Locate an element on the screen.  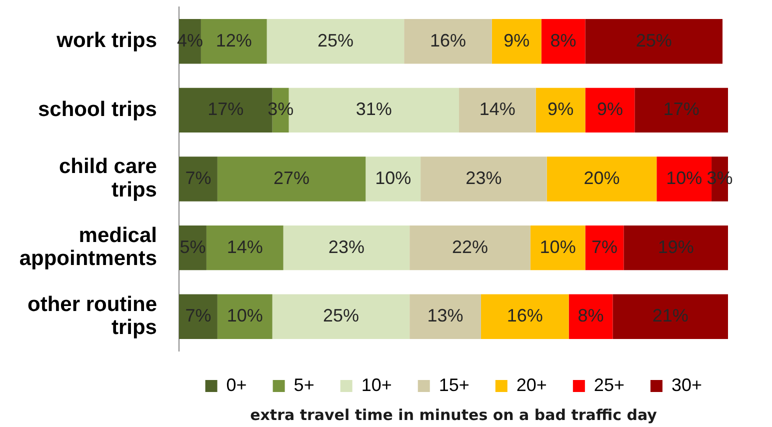
legend-label: 5+ is located at coordinates (304, 384).